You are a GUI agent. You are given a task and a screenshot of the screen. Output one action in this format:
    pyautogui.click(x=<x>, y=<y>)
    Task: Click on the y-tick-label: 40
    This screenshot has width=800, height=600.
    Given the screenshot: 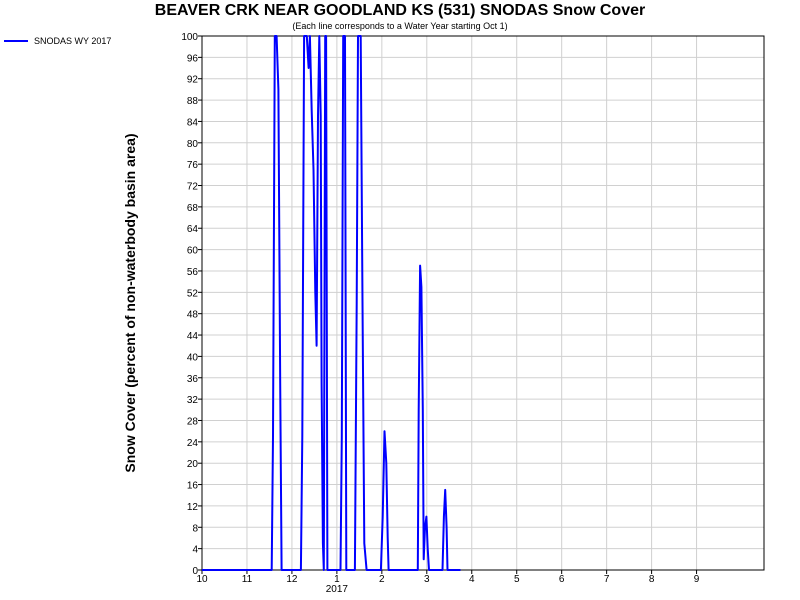 What is the action you would take?
    pyautogui.click(x=193, y=357)
    